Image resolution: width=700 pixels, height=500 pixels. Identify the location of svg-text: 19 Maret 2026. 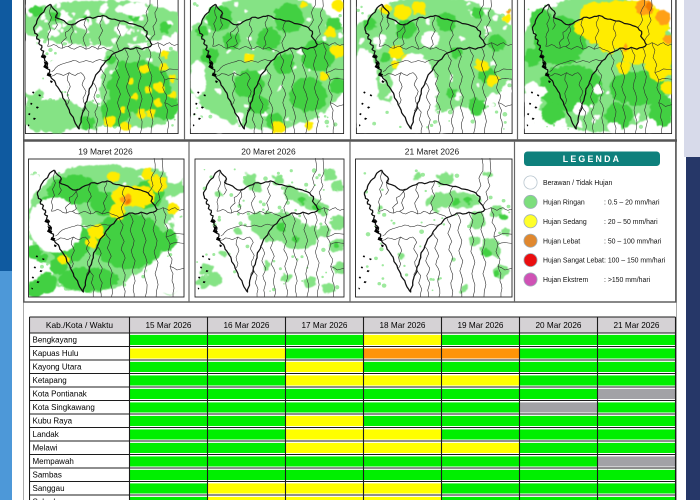
(105, 152).